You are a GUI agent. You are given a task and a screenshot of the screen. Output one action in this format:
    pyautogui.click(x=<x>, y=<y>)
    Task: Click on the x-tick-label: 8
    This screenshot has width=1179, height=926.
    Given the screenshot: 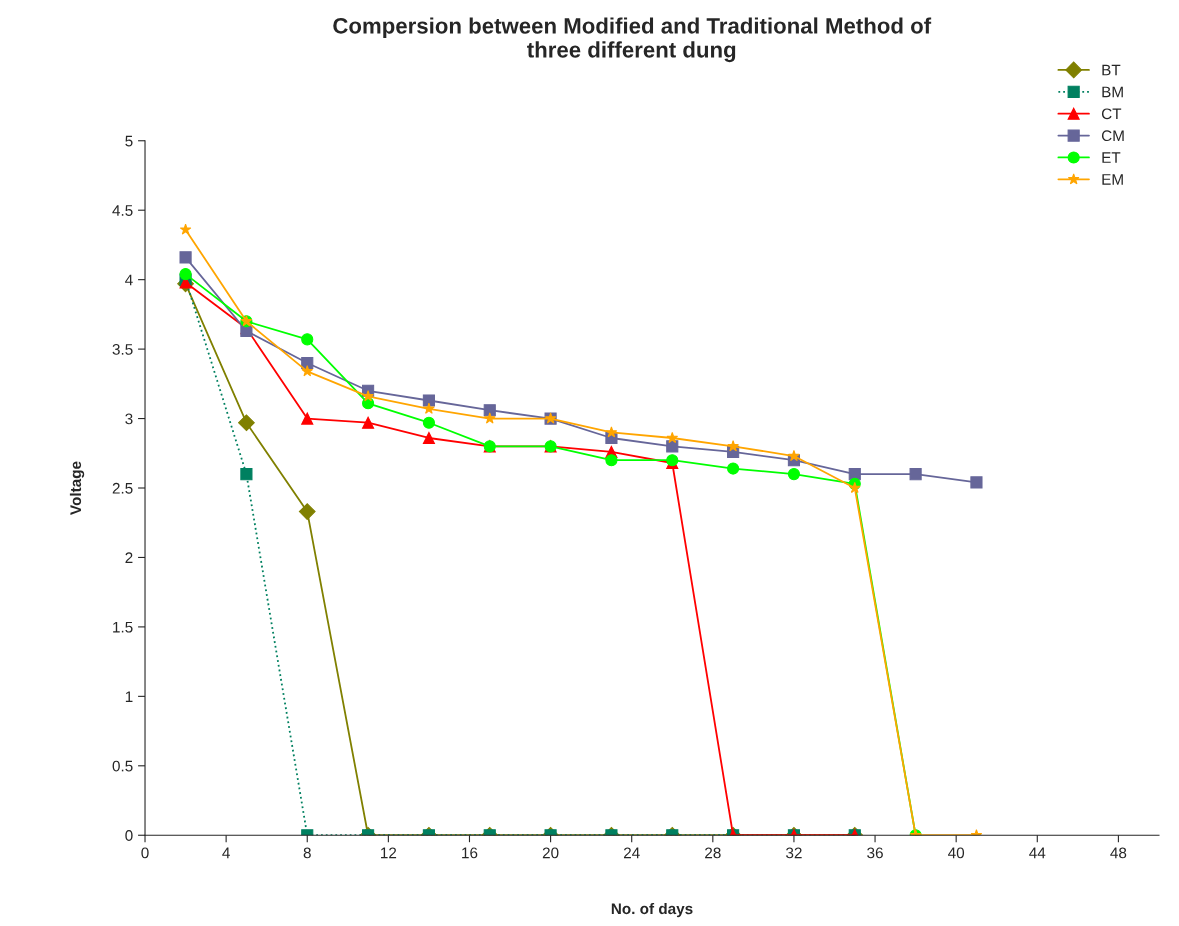 What is the action you would take?
    pyautogui.click(x=307, y=853)
    